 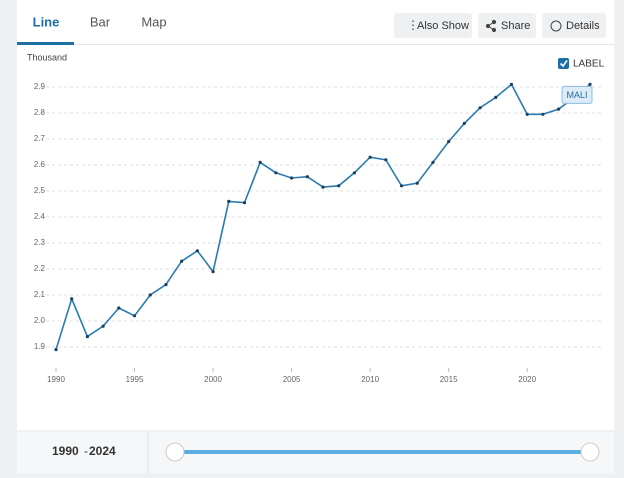 What do you see at coordinates (589, 64) in the screenshot?
I see `checkbox-label: LABEL` at bounding box center [589, 64].